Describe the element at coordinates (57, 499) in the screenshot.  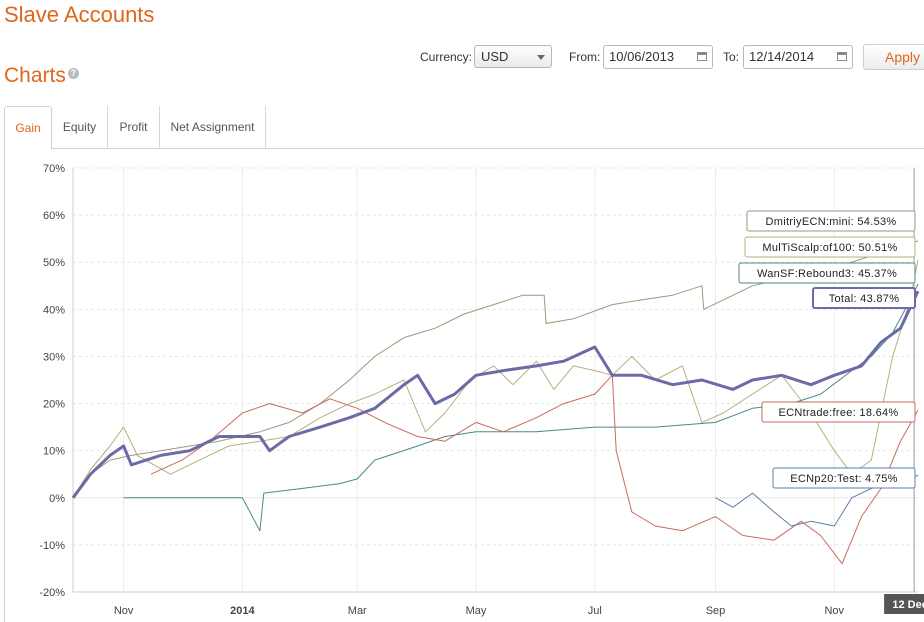
I see `y-tick-label: 0%` at that location.